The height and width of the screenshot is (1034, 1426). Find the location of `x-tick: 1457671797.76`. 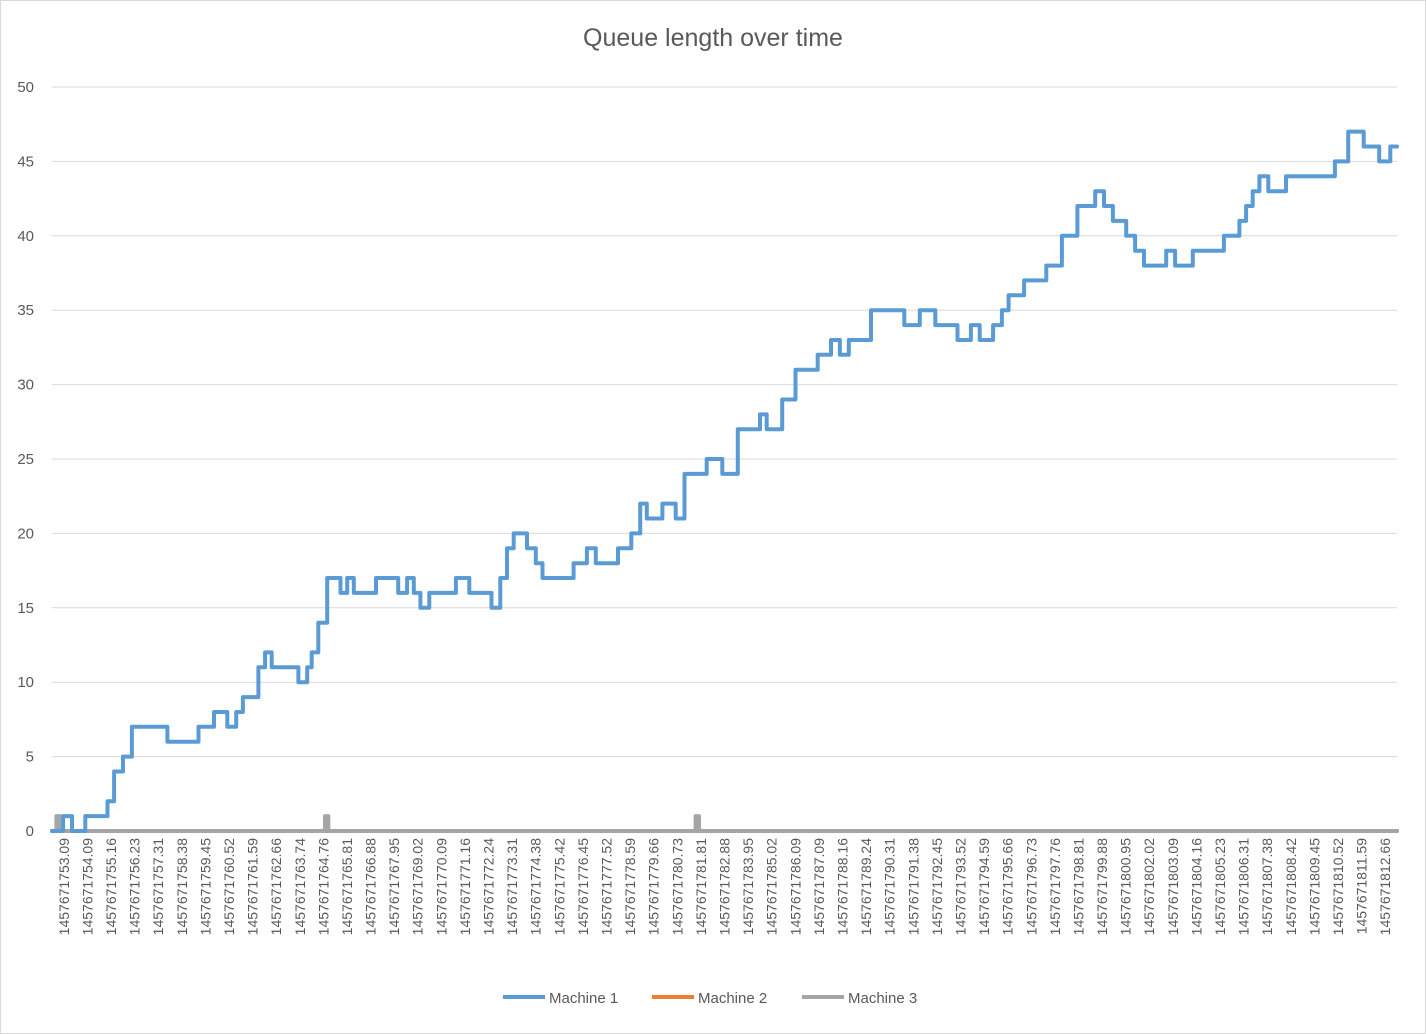

x-tick: 1457671797.76 is located at coordinates (1055, 887).